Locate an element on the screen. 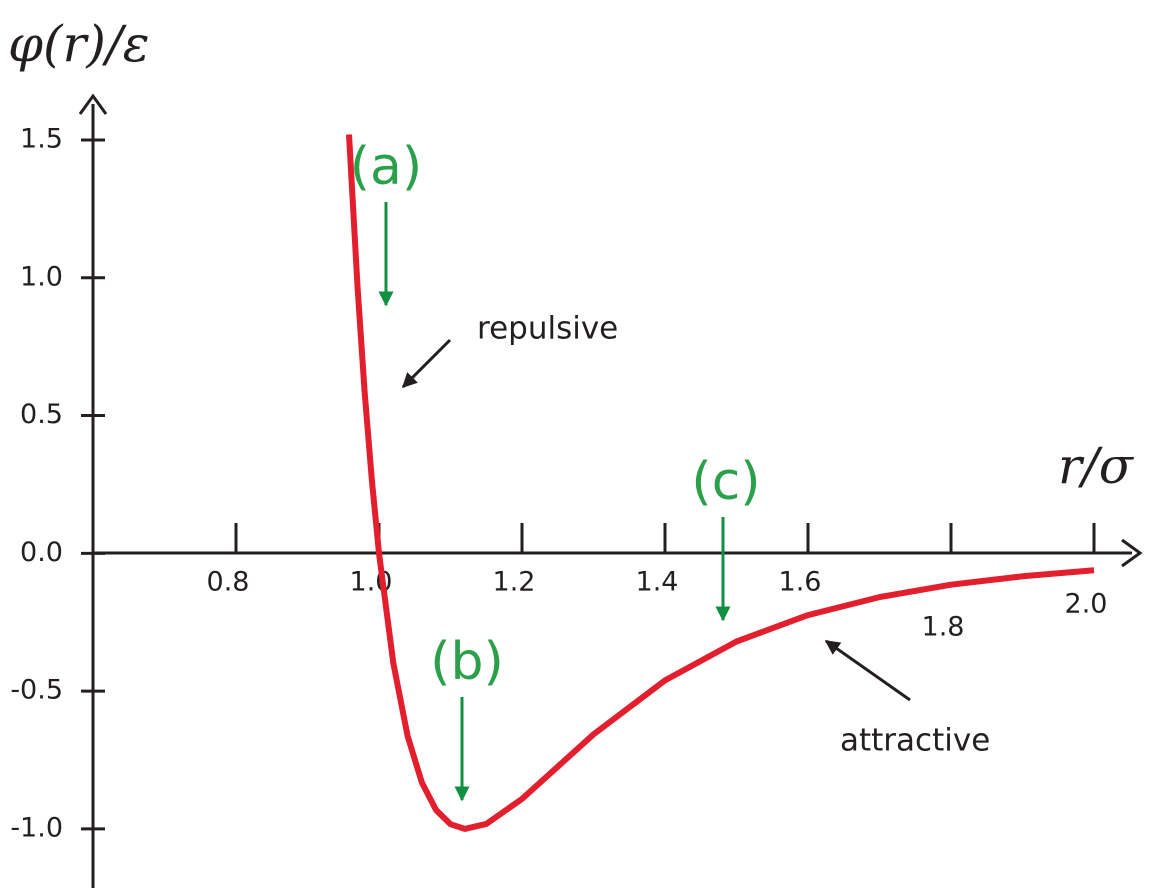 This screenshot has height=888, width=1157. y-axis-arrow is located at coordinates (93, 104).